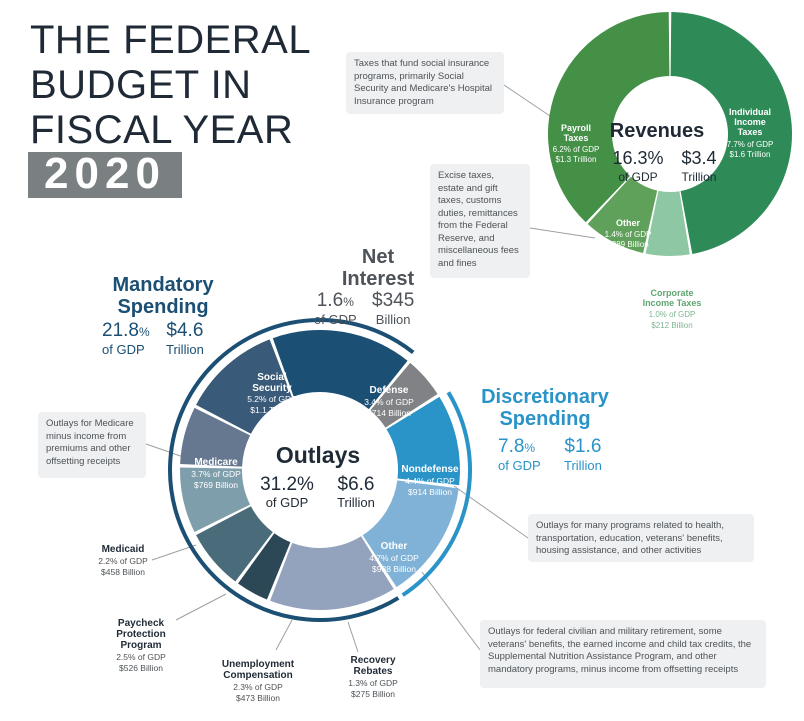 Image resolution: width=804 pixels, height=721 pixels. I want to click on label-payroll-amt: $1.3 Trillion, so click(576, 159).